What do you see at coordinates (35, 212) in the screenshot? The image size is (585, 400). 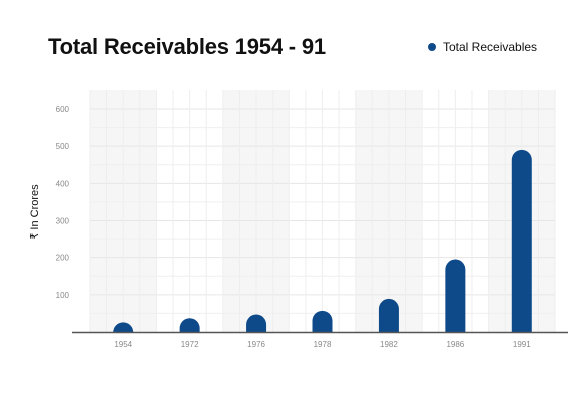 I see `y-axis-label: ₹ In Crores` at bounding box center [35, 212].